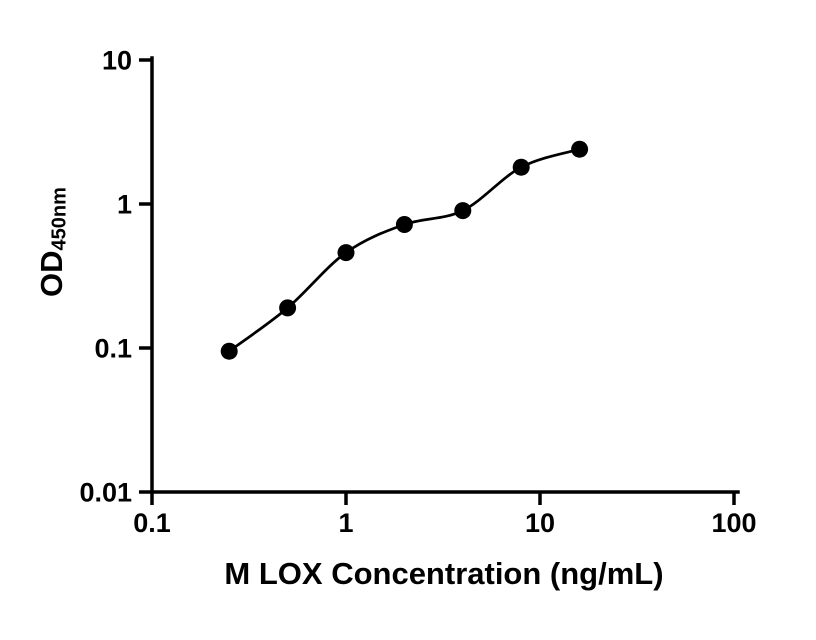  I want to click on x-tick-label: 1, so click(345, 523).